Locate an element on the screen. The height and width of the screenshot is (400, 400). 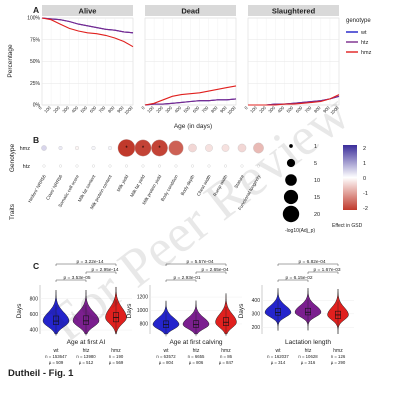
y-axis-label: Genotype is located at coordinates (12, 158).